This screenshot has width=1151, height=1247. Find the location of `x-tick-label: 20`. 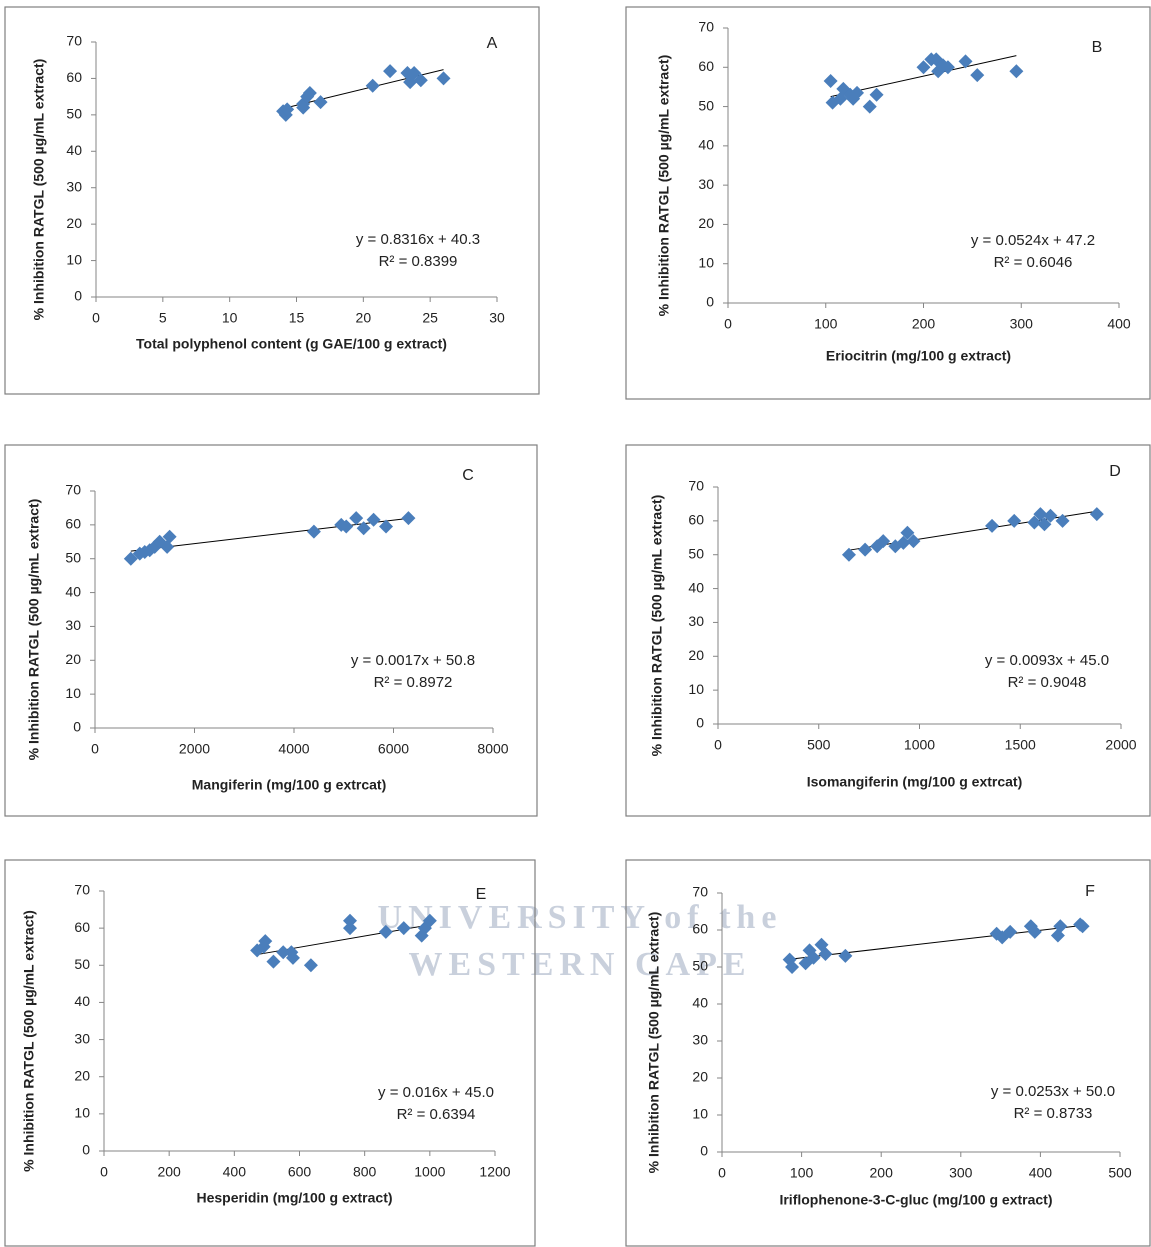

x-tick-label: 20 is located at coordinates (364, 318).